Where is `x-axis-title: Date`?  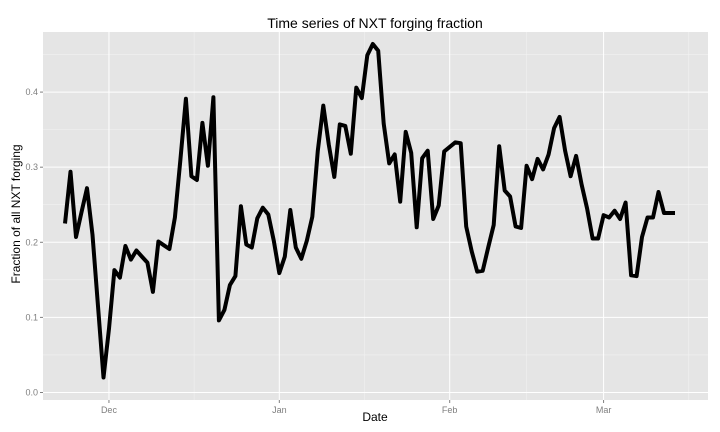 x-axis-title: Date is located at coordinates (375, 417).